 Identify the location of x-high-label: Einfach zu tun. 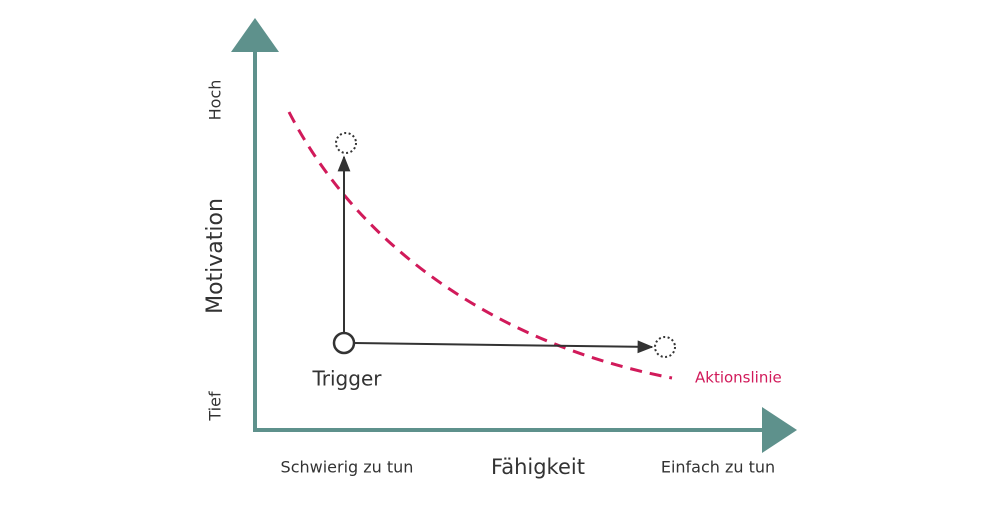
(718, 467).